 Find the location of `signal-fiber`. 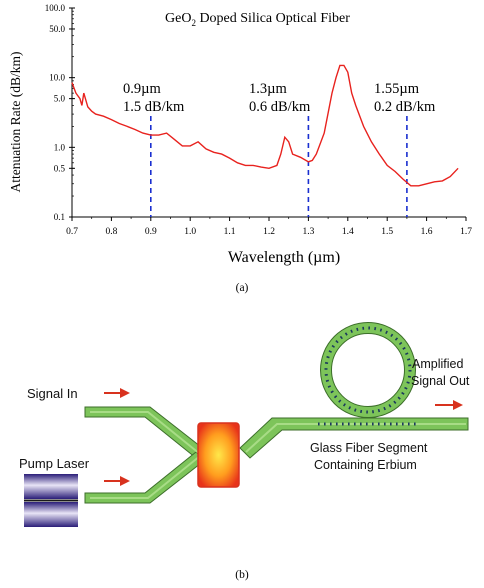

signal-fiber is located at coordinates (145, 432).